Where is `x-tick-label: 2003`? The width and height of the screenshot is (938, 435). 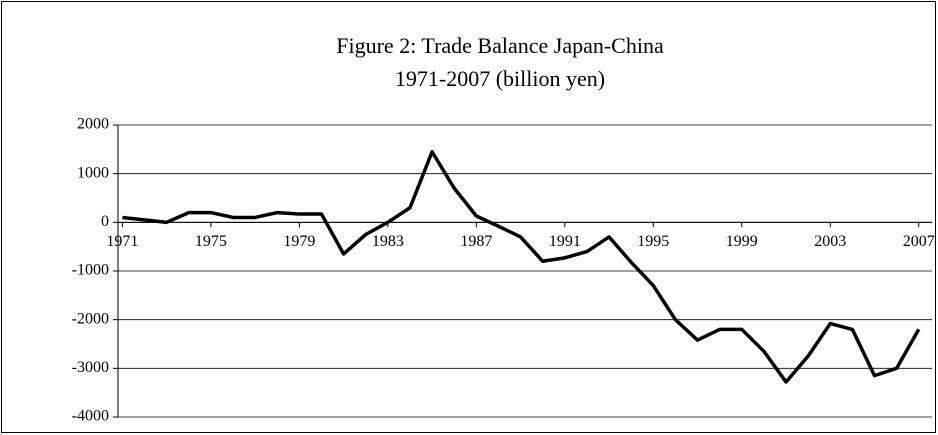
x-tick-label: 2003 is located at coordinates (830, 241).